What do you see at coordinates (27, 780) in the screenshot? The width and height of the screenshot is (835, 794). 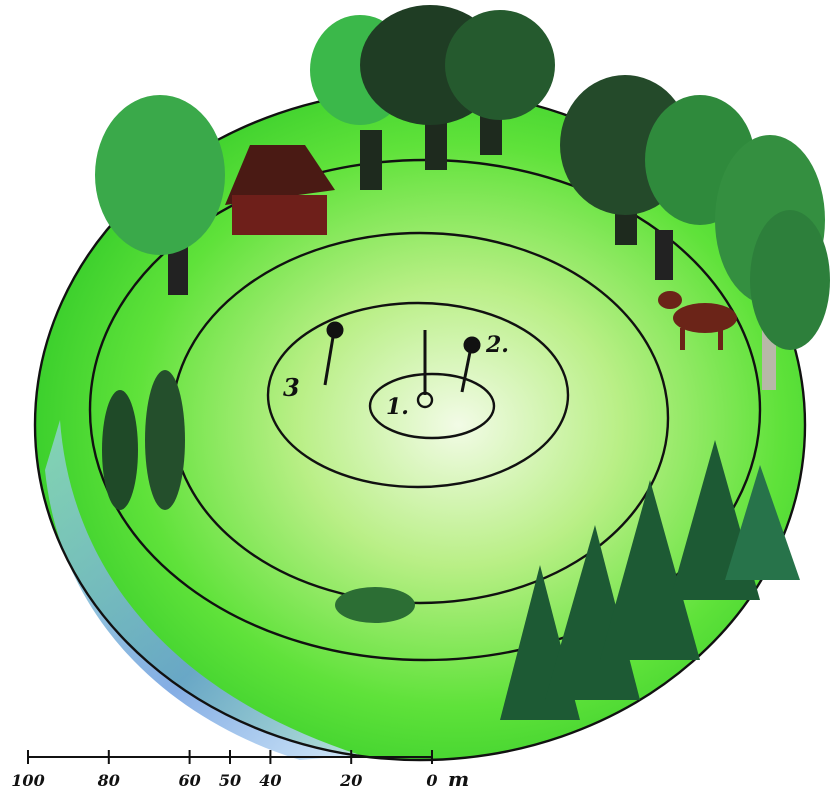 I see `scale-label: 100` at bounding box center [27, 780].